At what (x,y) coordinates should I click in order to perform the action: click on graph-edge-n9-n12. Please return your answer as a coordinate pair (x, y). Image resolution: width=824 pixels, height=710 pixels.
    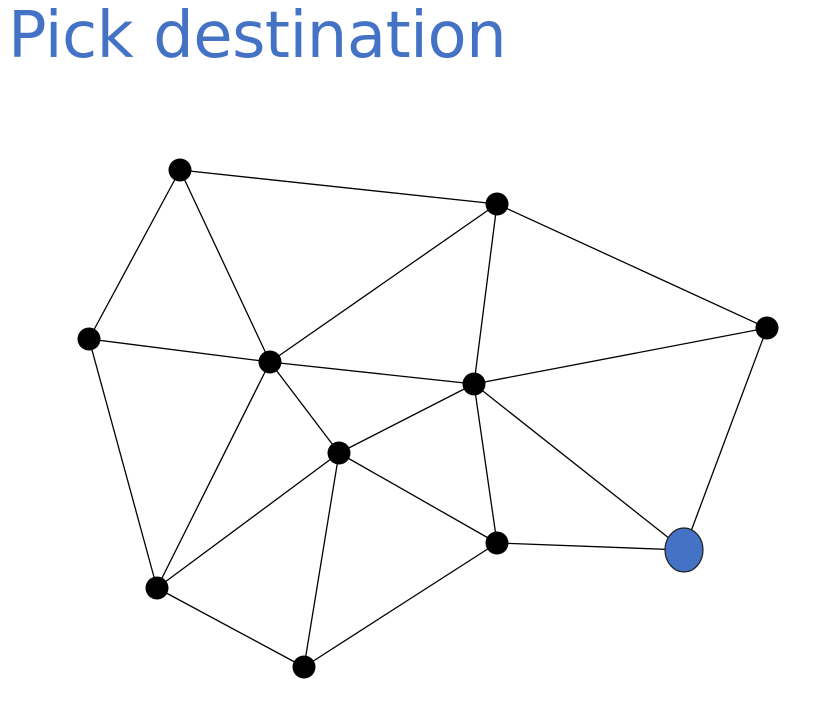
    Looking at the image, I should click on (590, 546).